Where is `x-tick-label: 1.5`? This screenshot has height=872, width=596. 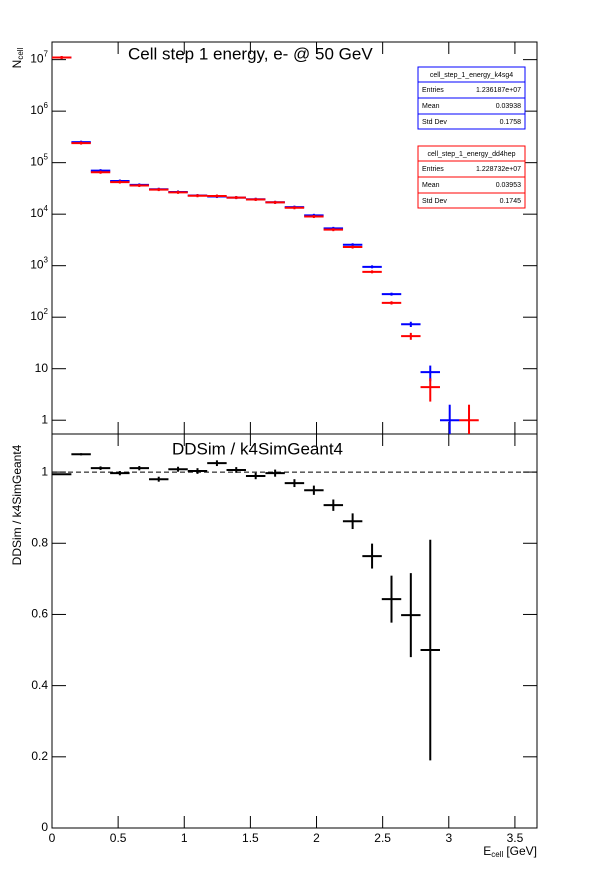 x-tick-label: 1.5 is located at coordinates (250, 838).